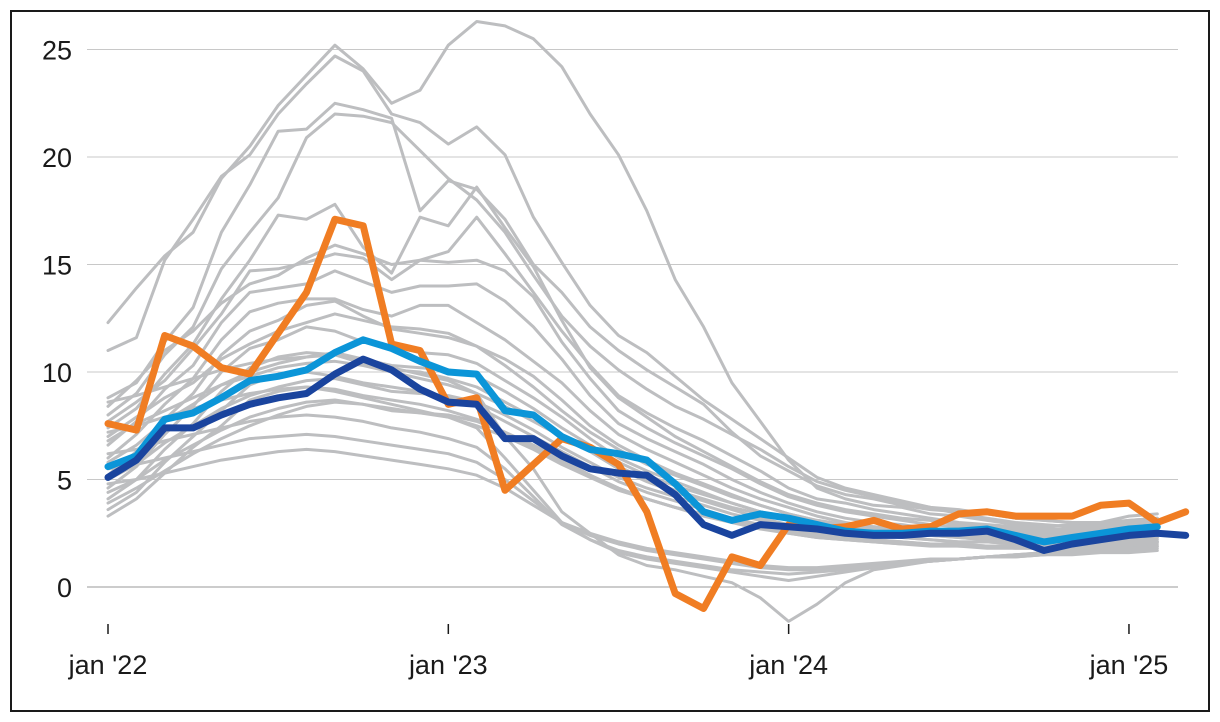  I want to click on y-tick-label-25: 25, so click(57, 51).